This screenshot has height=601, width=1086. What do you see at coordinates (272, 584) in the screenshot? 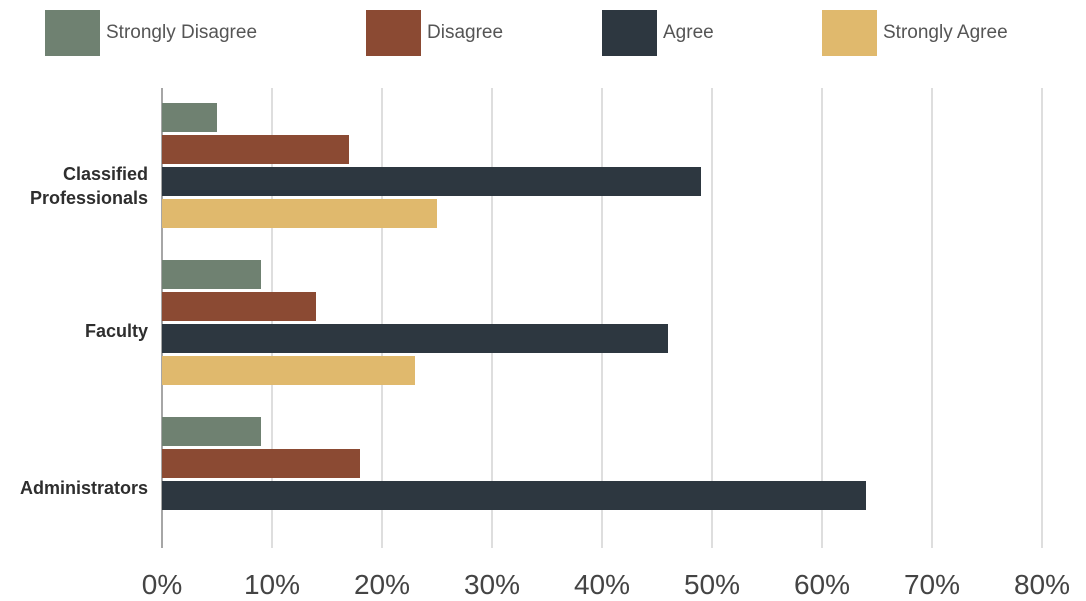
I see `x-tick-label: 10%` at bounding box center [272, 584].